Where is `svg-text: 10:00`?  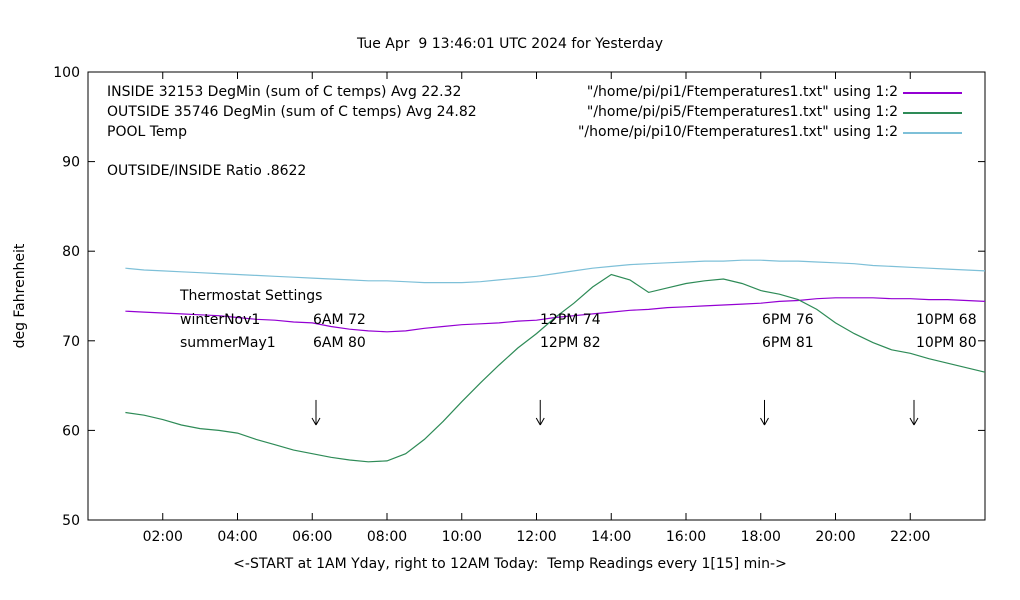 svg-text: 10:00 is located at coordinates (462, 537).